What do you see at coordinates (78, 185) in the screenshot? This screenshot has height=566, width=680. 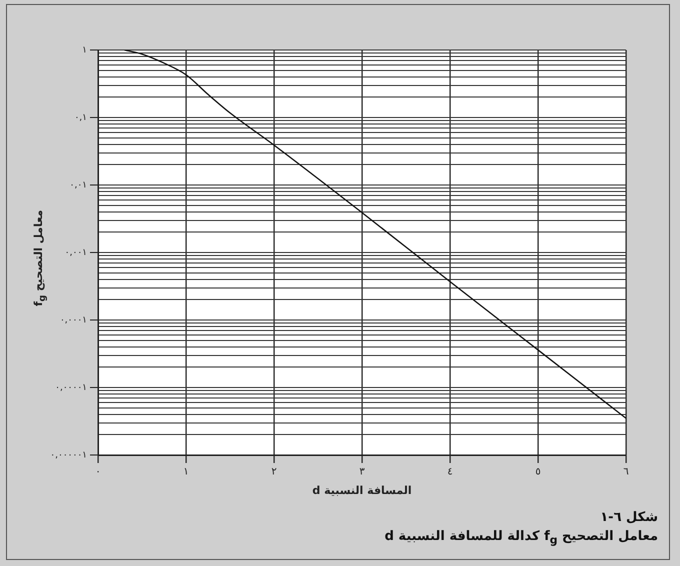 I see `y-tick-label: ٠,٠١` at bounding box center [78, 185].